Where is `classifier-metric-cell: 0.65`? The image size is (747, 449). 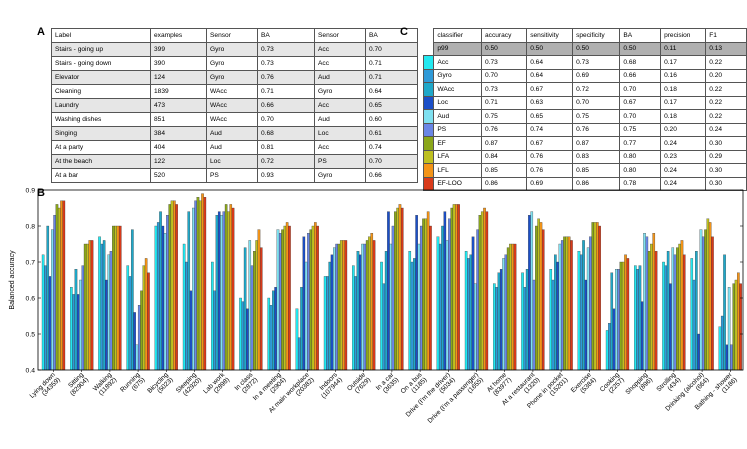
classifier-metric-cell: 0.65 is located at coordinates (550, 116).